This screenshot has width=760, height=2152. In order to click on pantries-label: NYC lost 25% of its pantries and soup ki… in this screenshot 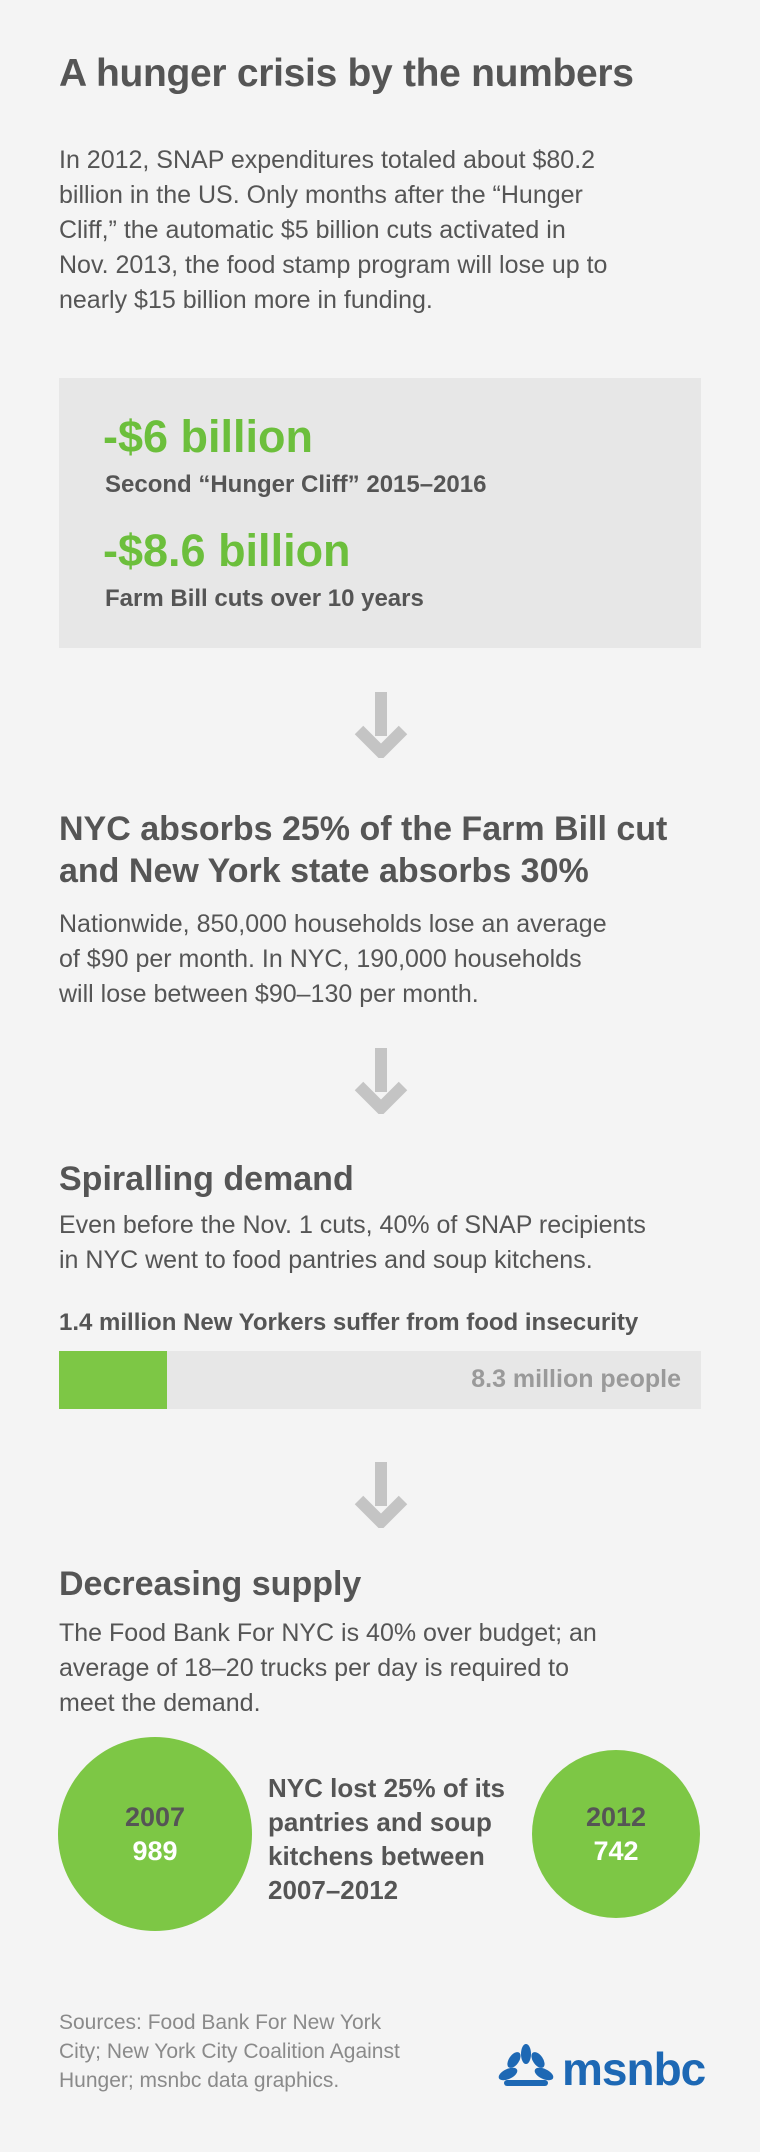, I will do `click(398, 1839)`.